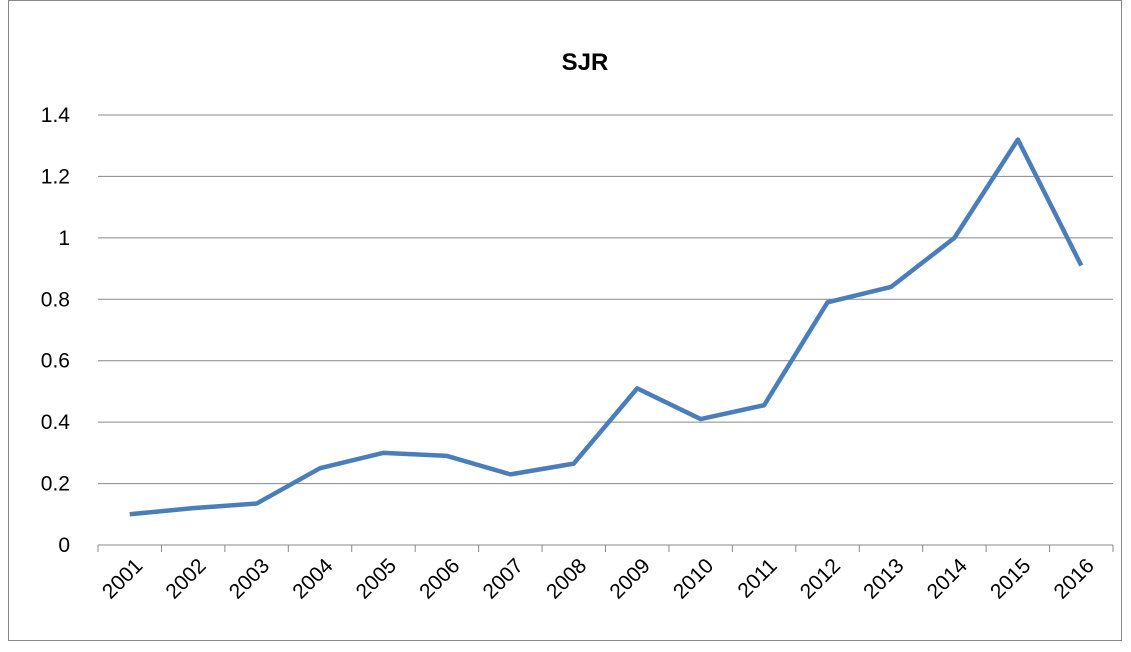 The width and height of the screenshot is (1131, 652). Describe the element at coordinates (55, 299) in the screenshot. I see `y-tick-label: 0.8` at that location.